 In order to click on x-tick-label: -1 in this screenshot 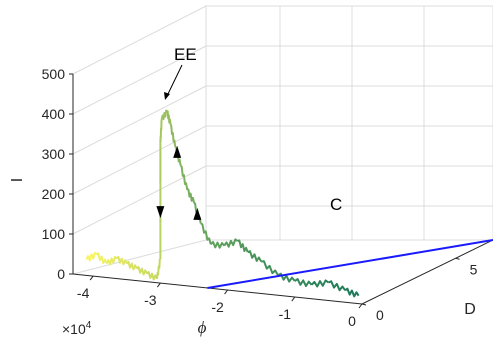, I will do `click(285, 314)`.